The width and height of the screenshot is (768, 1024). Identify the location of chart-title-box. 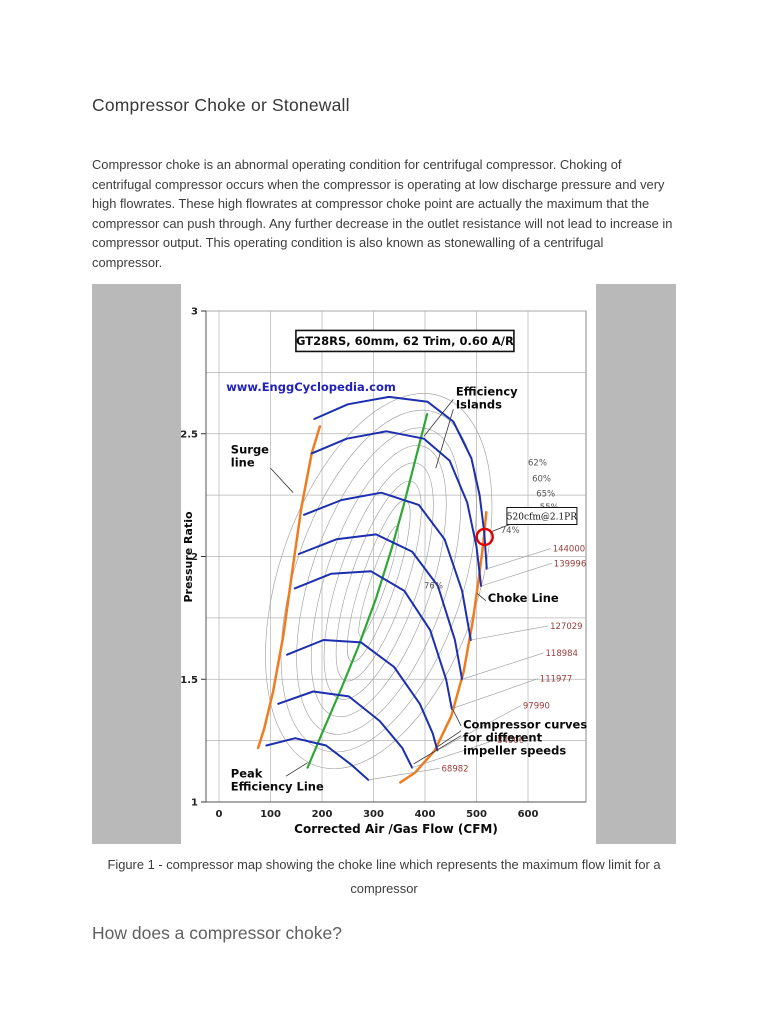
(405, 340).